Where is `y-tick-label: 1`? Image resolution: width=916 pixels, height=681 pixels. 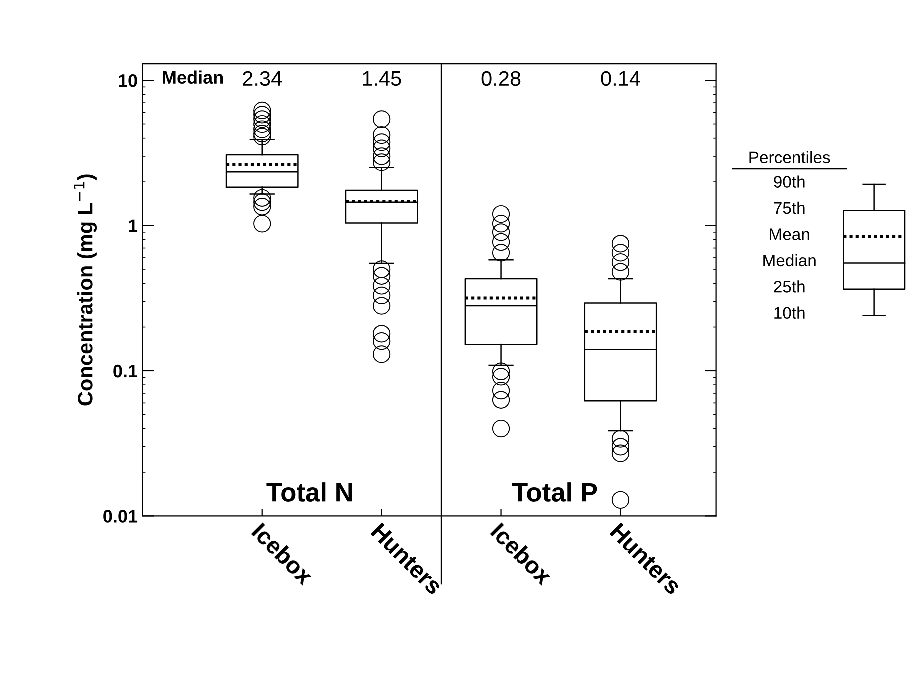 y-tick-label: 1 is located at coordinates (133, 226).